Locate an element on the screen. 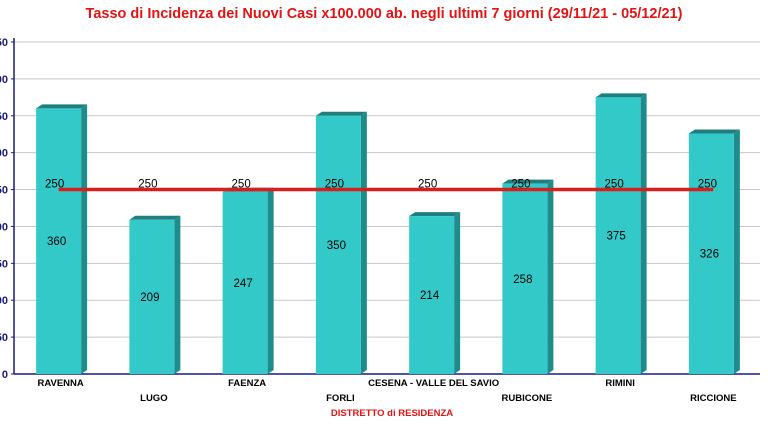  bar-value-label: 214 is located at coordinates (430, 296).